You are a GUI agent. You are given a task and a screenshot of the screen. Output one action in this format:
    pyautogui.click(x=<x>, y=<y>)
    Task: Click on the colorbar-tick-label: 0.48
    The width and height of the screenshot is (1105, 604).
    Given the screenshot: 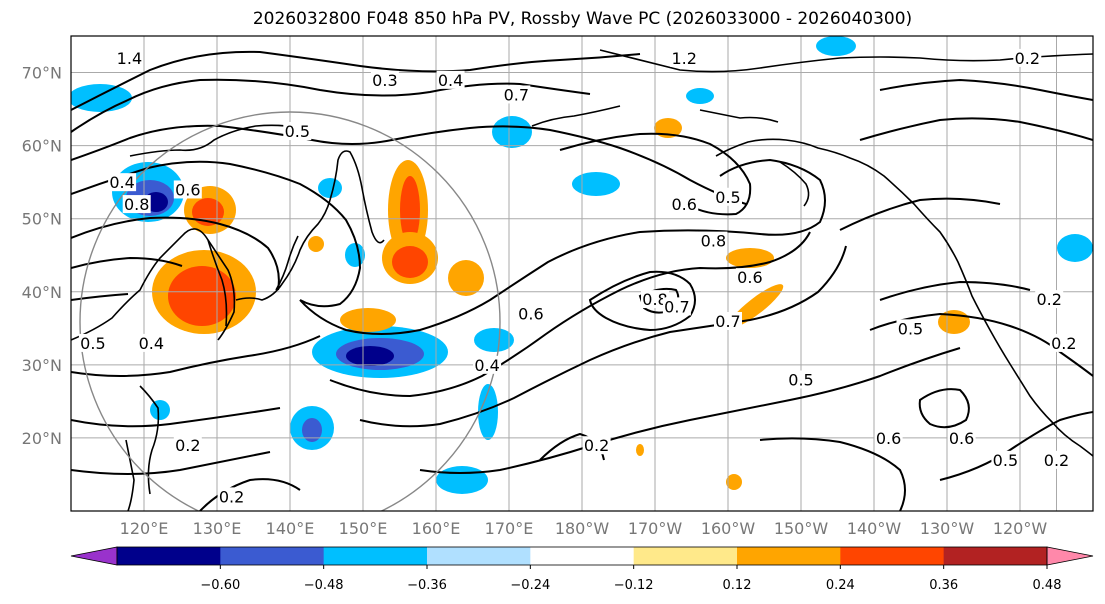 What is the action you would take?
    pyautogui.click(x=1047, y=585)
    